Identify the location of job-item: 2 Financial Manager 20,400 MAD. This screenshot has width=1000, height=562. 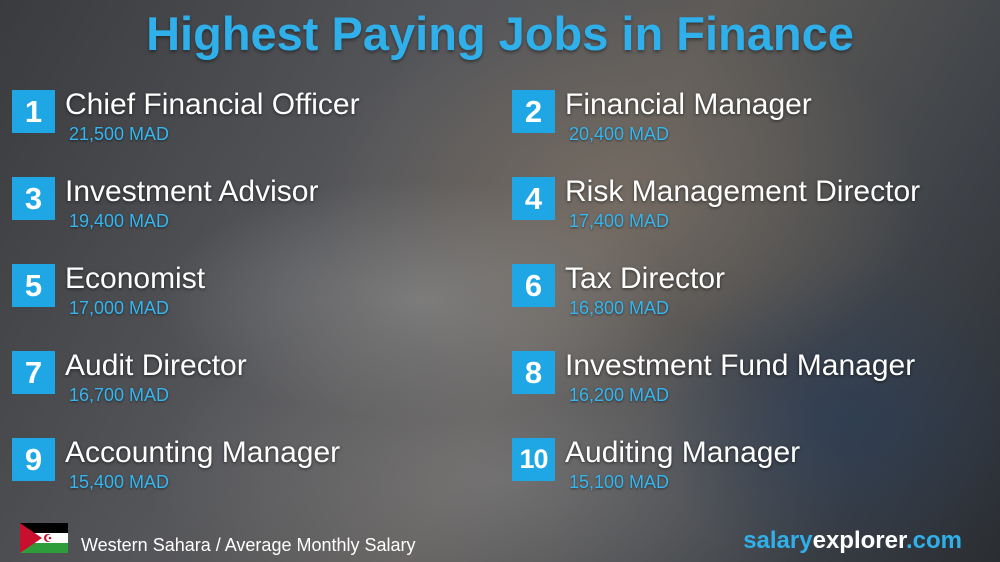
(747, 128).